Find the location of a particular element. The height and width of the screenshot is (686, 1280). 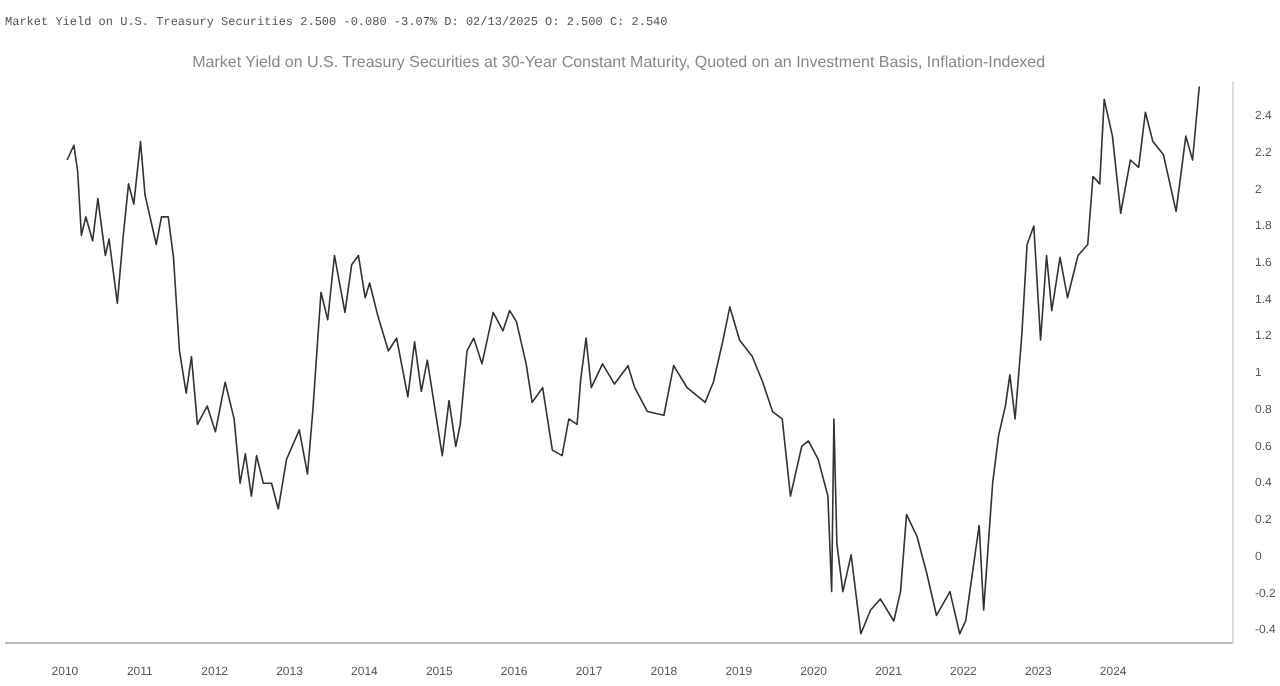

chart-title: Market Yield on U.S. Treasury Securities at 30-Year Constant Maturity, Quoted on an Investment Basis, Inflation-Indexed is located at coordinates (619, 62).